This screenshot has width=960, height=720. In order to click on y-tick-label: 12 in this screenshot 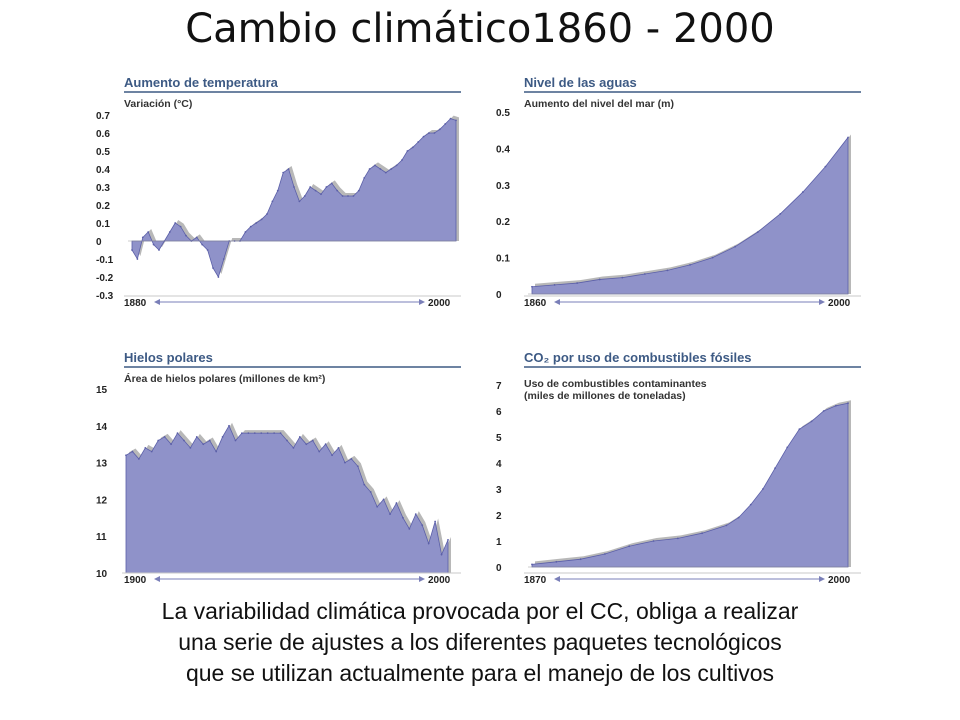, I will do `click(102, 500)`.